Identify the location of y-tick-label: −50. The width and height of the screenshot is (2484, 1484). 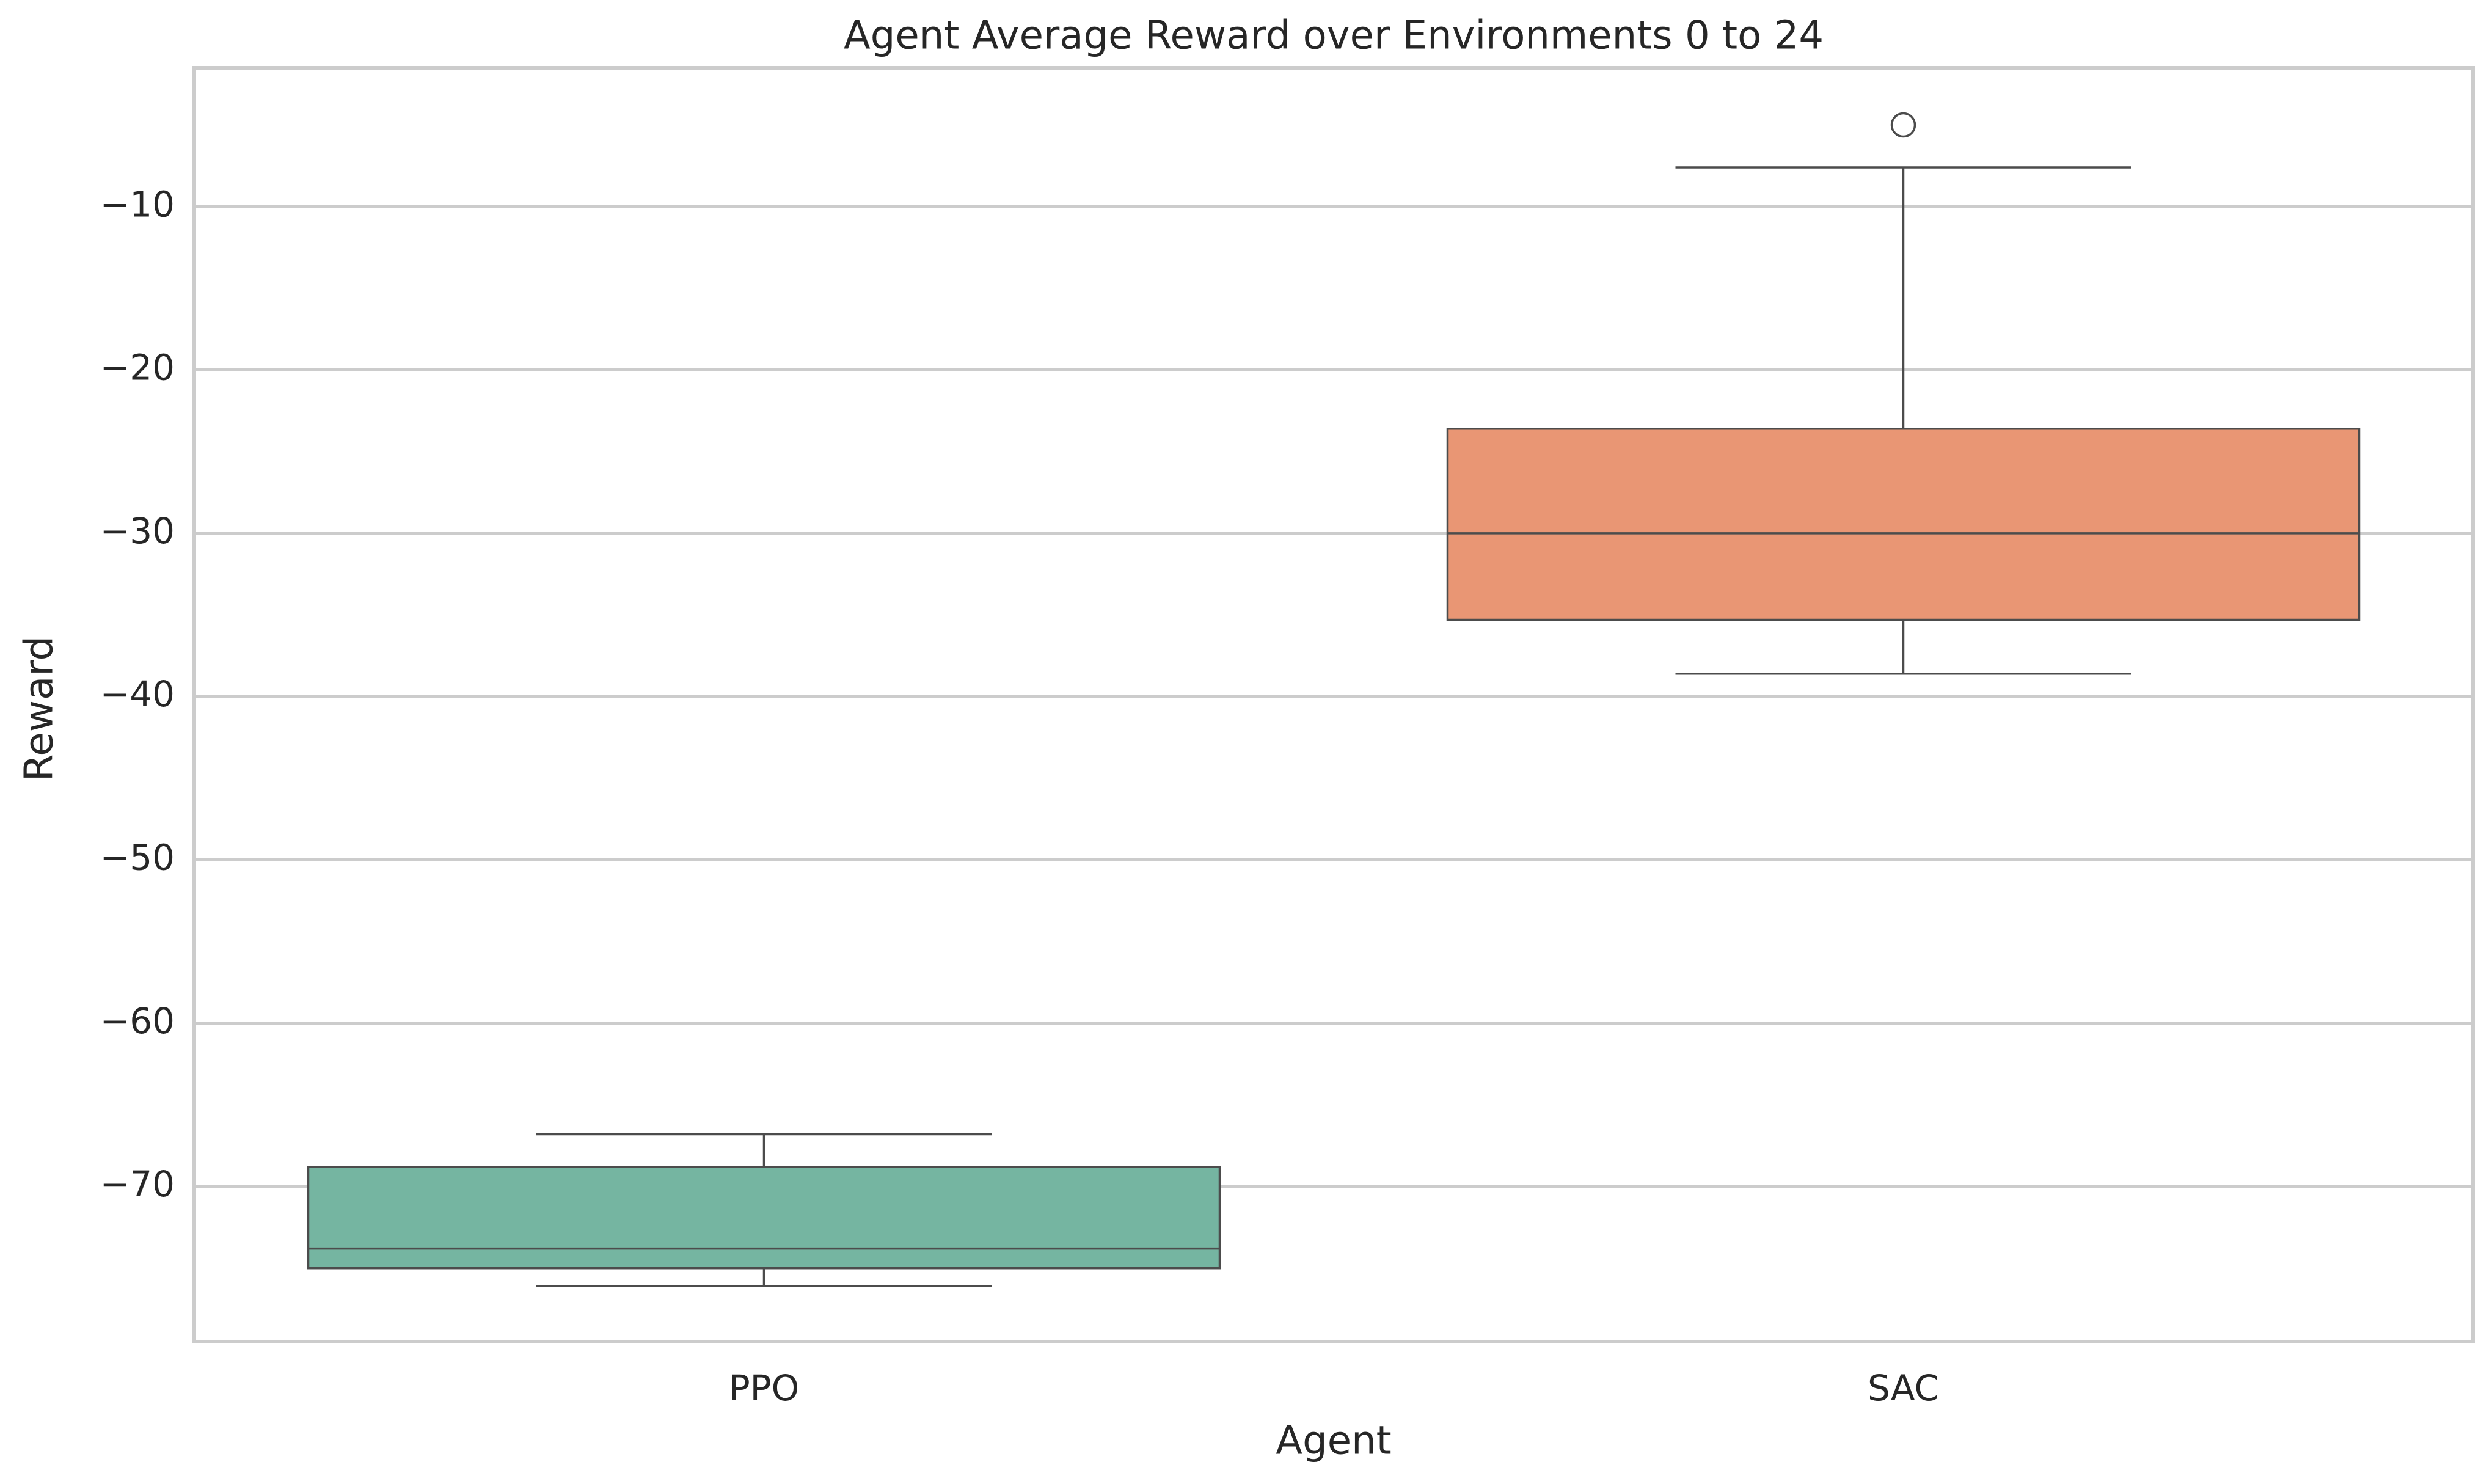
(137, 858).